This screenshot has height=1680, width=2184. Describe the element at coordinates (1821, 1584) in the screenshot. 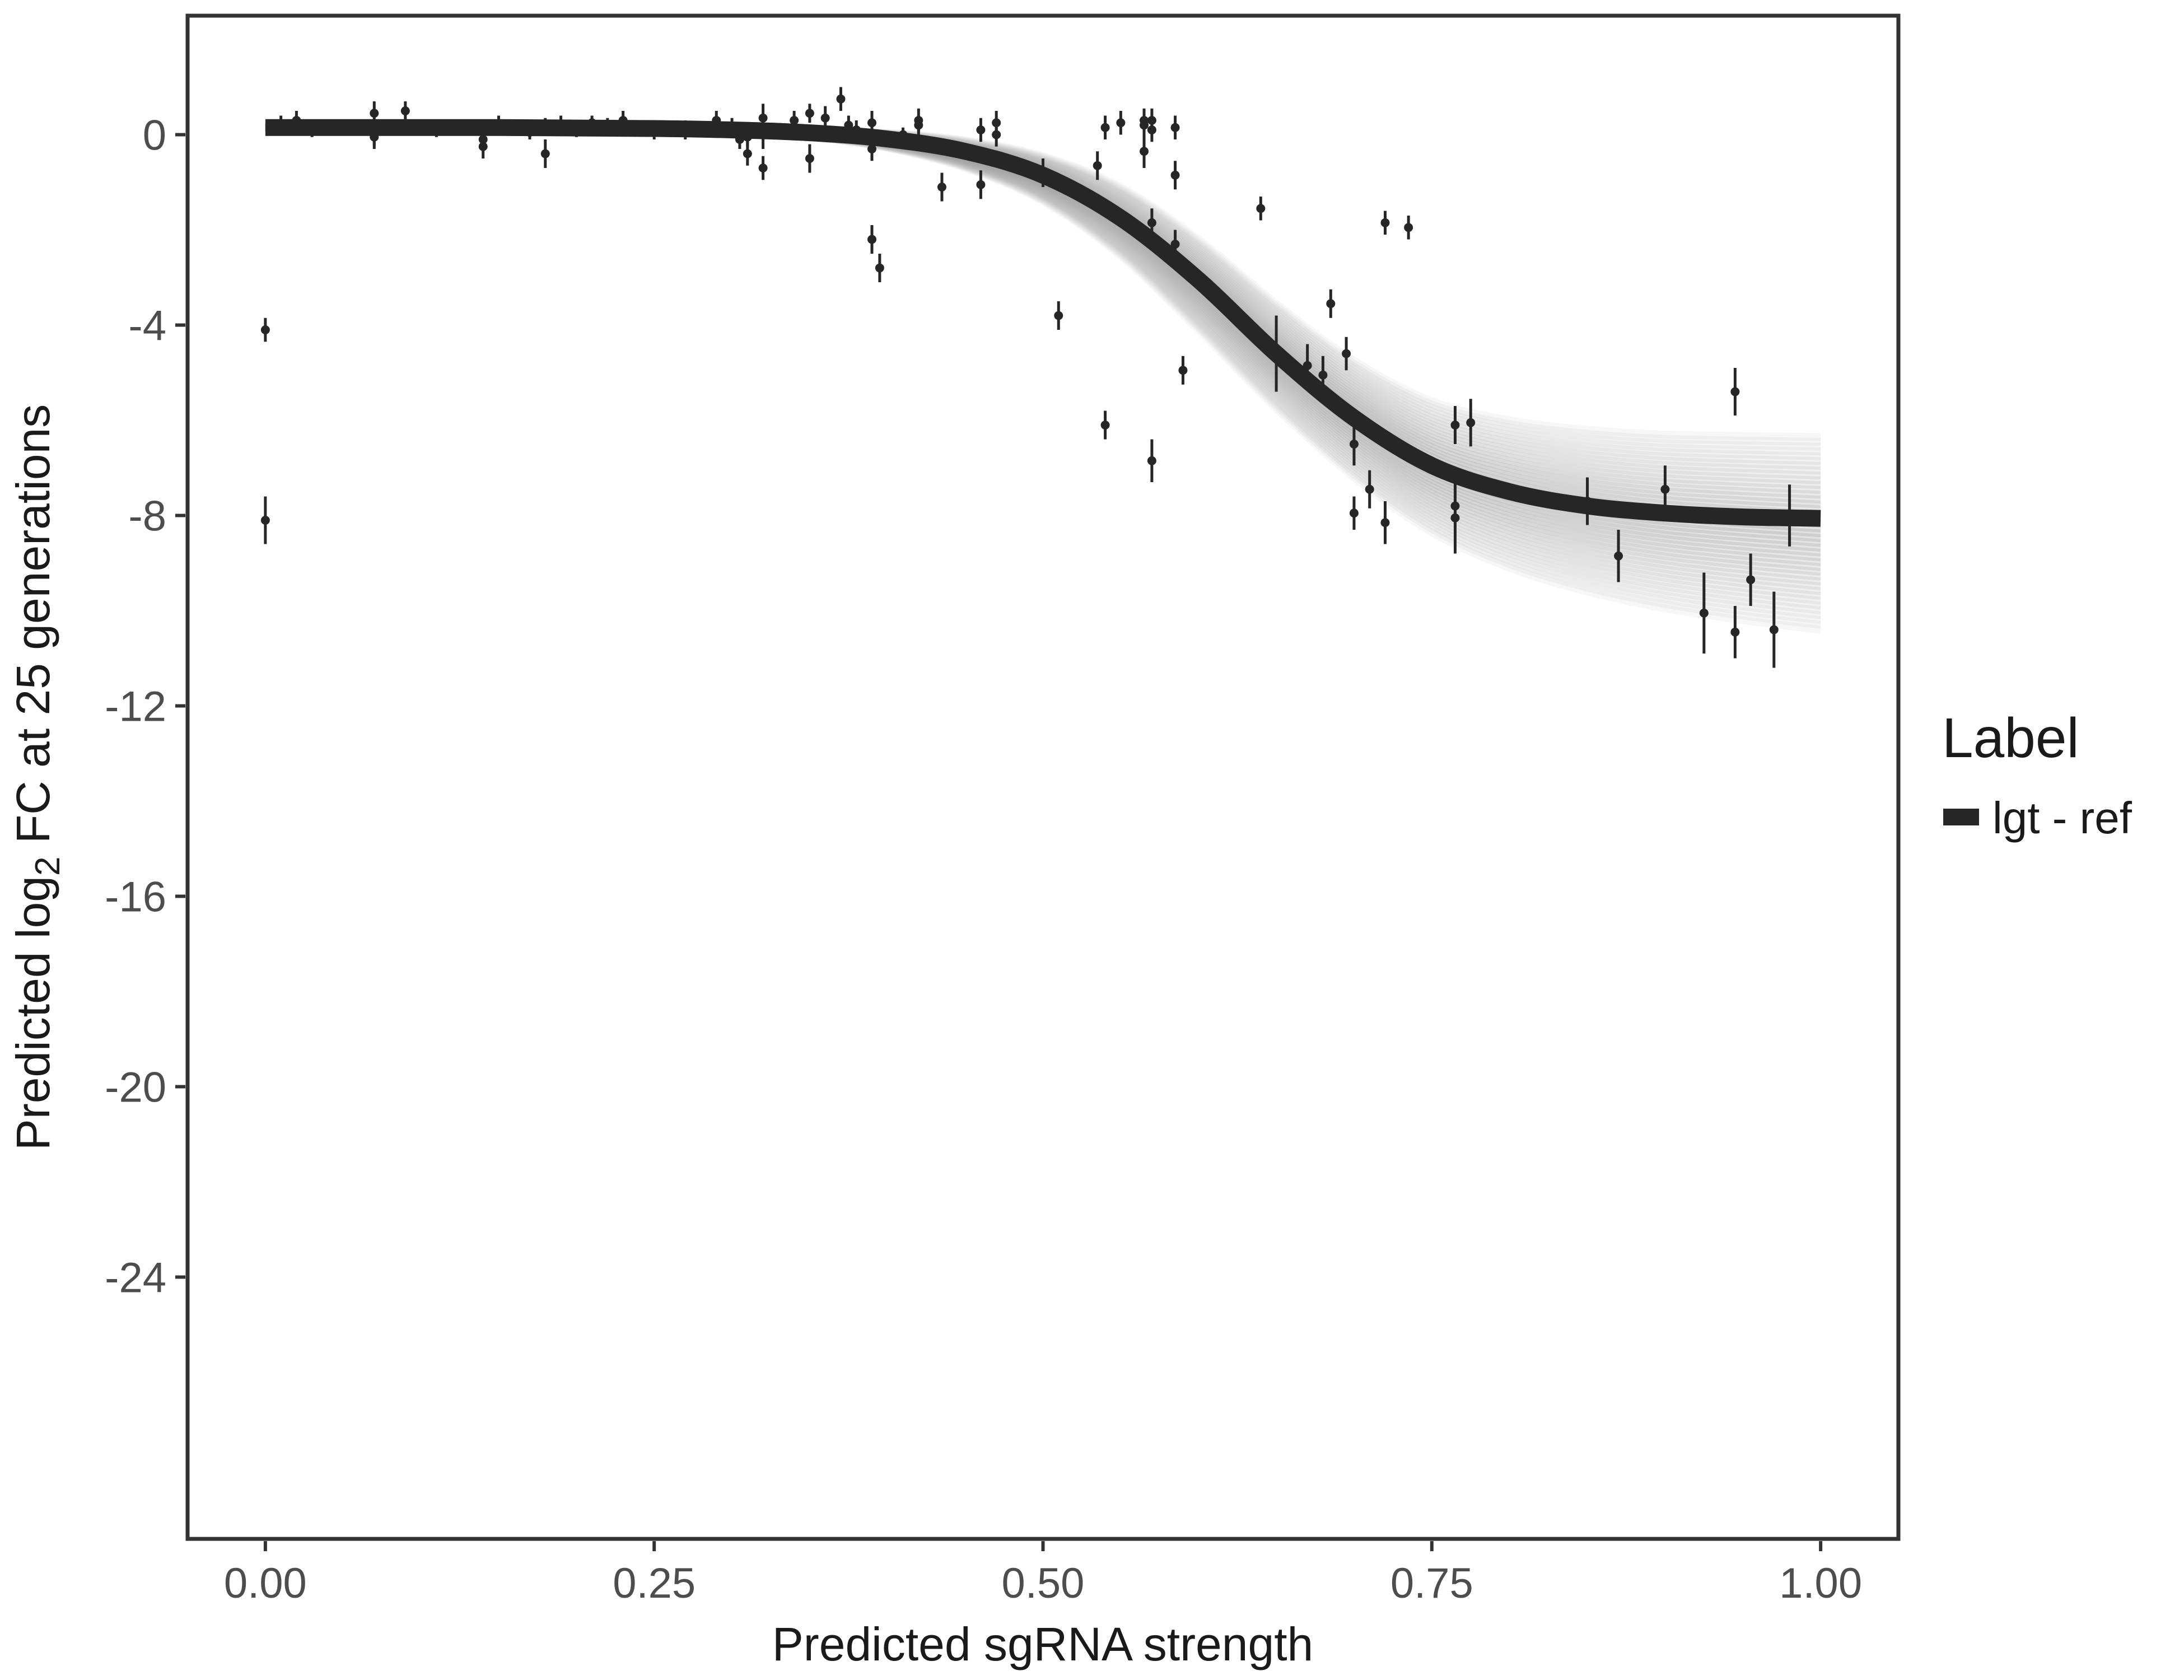

I see `x-tick-label: 1.00` at that location.